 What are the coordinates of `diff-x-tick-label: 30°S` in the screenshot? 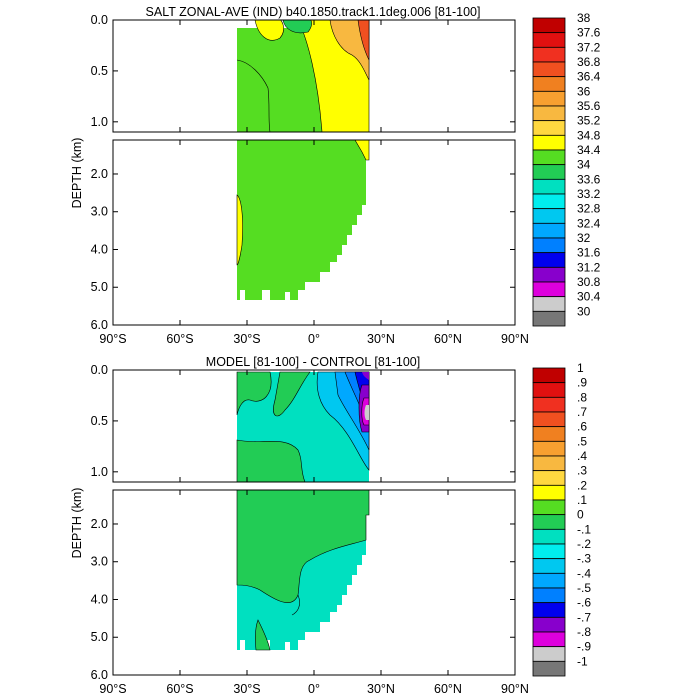 It's located at (246, 689).